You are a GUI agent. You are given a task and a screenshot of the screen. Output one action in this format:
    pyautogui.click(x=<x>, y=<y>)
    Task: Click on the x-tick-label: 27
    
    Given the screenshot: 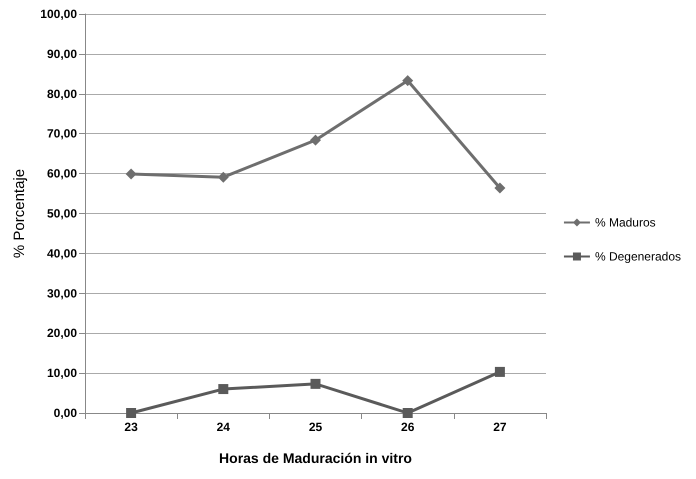 What is the action you would take?
    pyautogui.click(x=500, y=427)
    